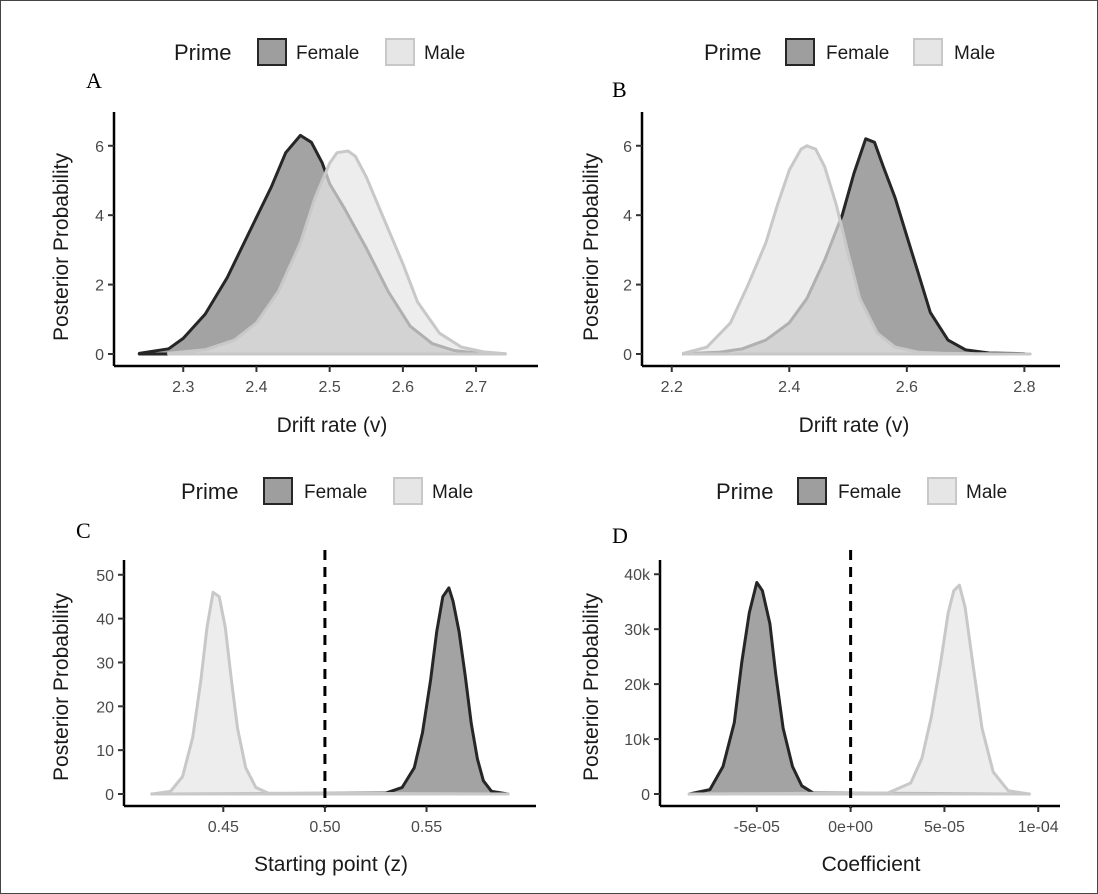 The width and height of the screenshot is (1098, 894). Describe the element at coordinates (871, 864) in the screenshot. I see `x-axis-title: Coefficient` at that location.